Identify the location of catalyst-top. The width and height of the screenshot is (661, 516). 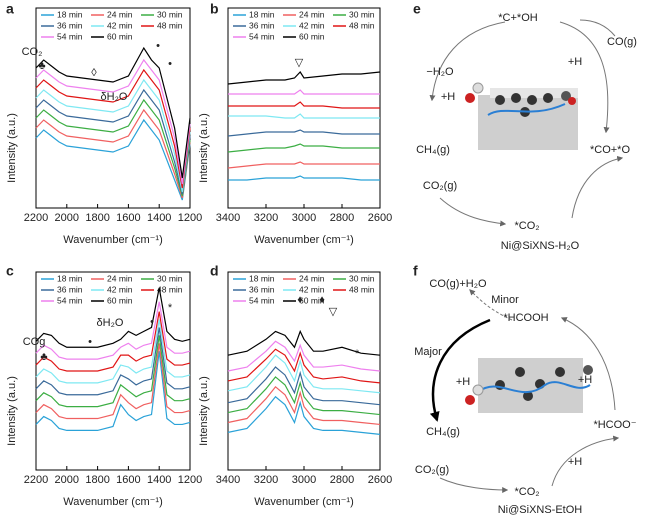
(534, 93).